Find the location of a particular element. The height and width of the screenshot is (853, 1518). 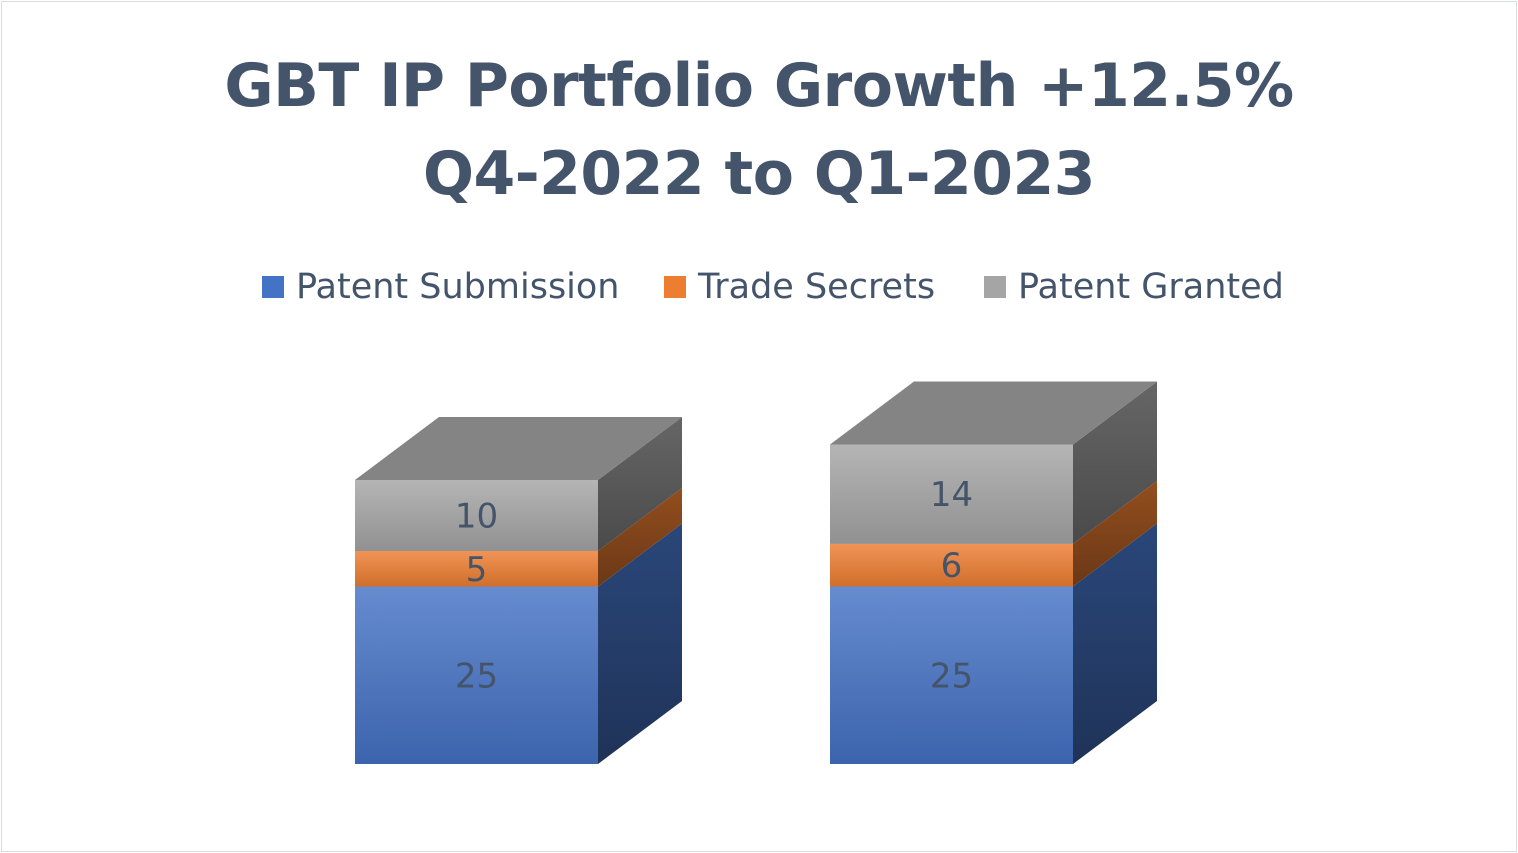

patent-granted-bar-2-top is located at coordinates (993, 413).